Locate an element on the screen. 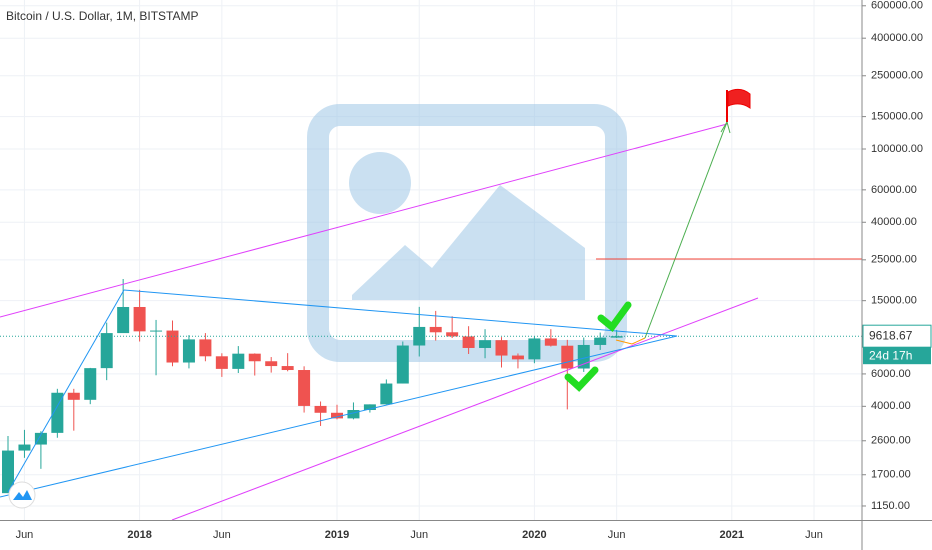  arrow-head is located at coordinates (725, 127).